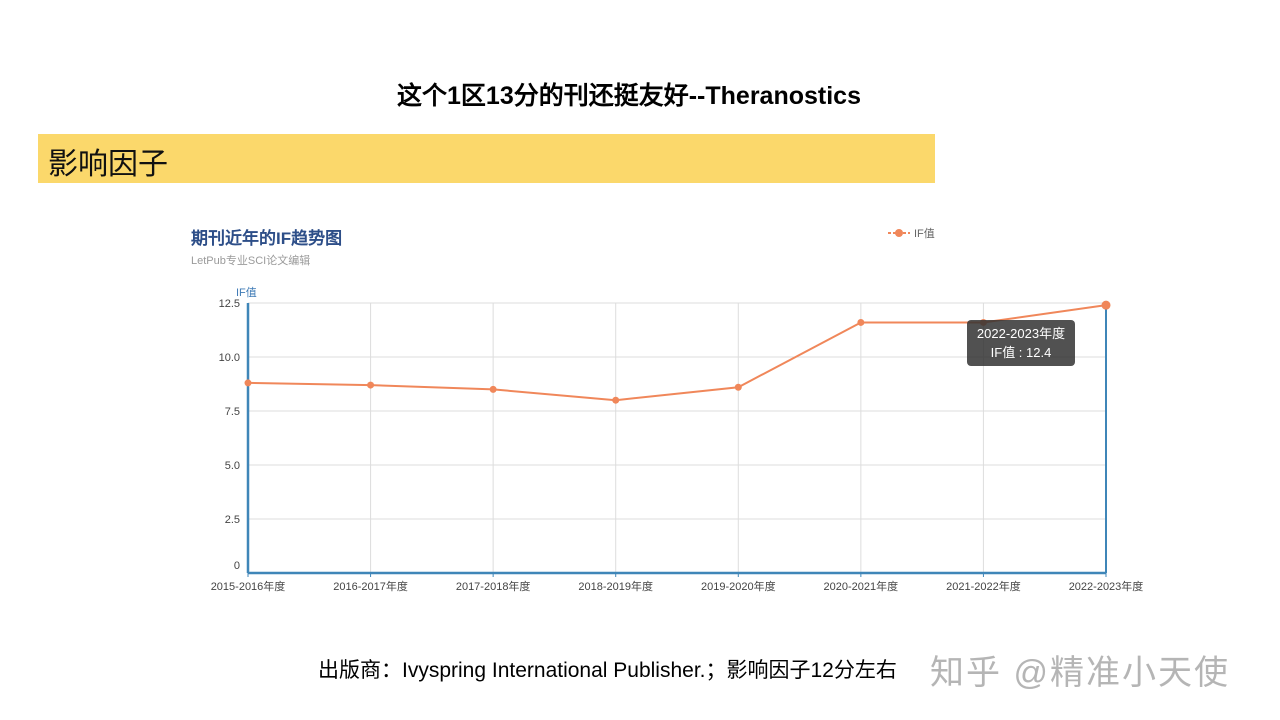 The height and width of the screenshot is (720, 1280). Describe the element at coordinates (486, 158) in the screenshot. I see `section-header-bar: 影响因子` at that location.